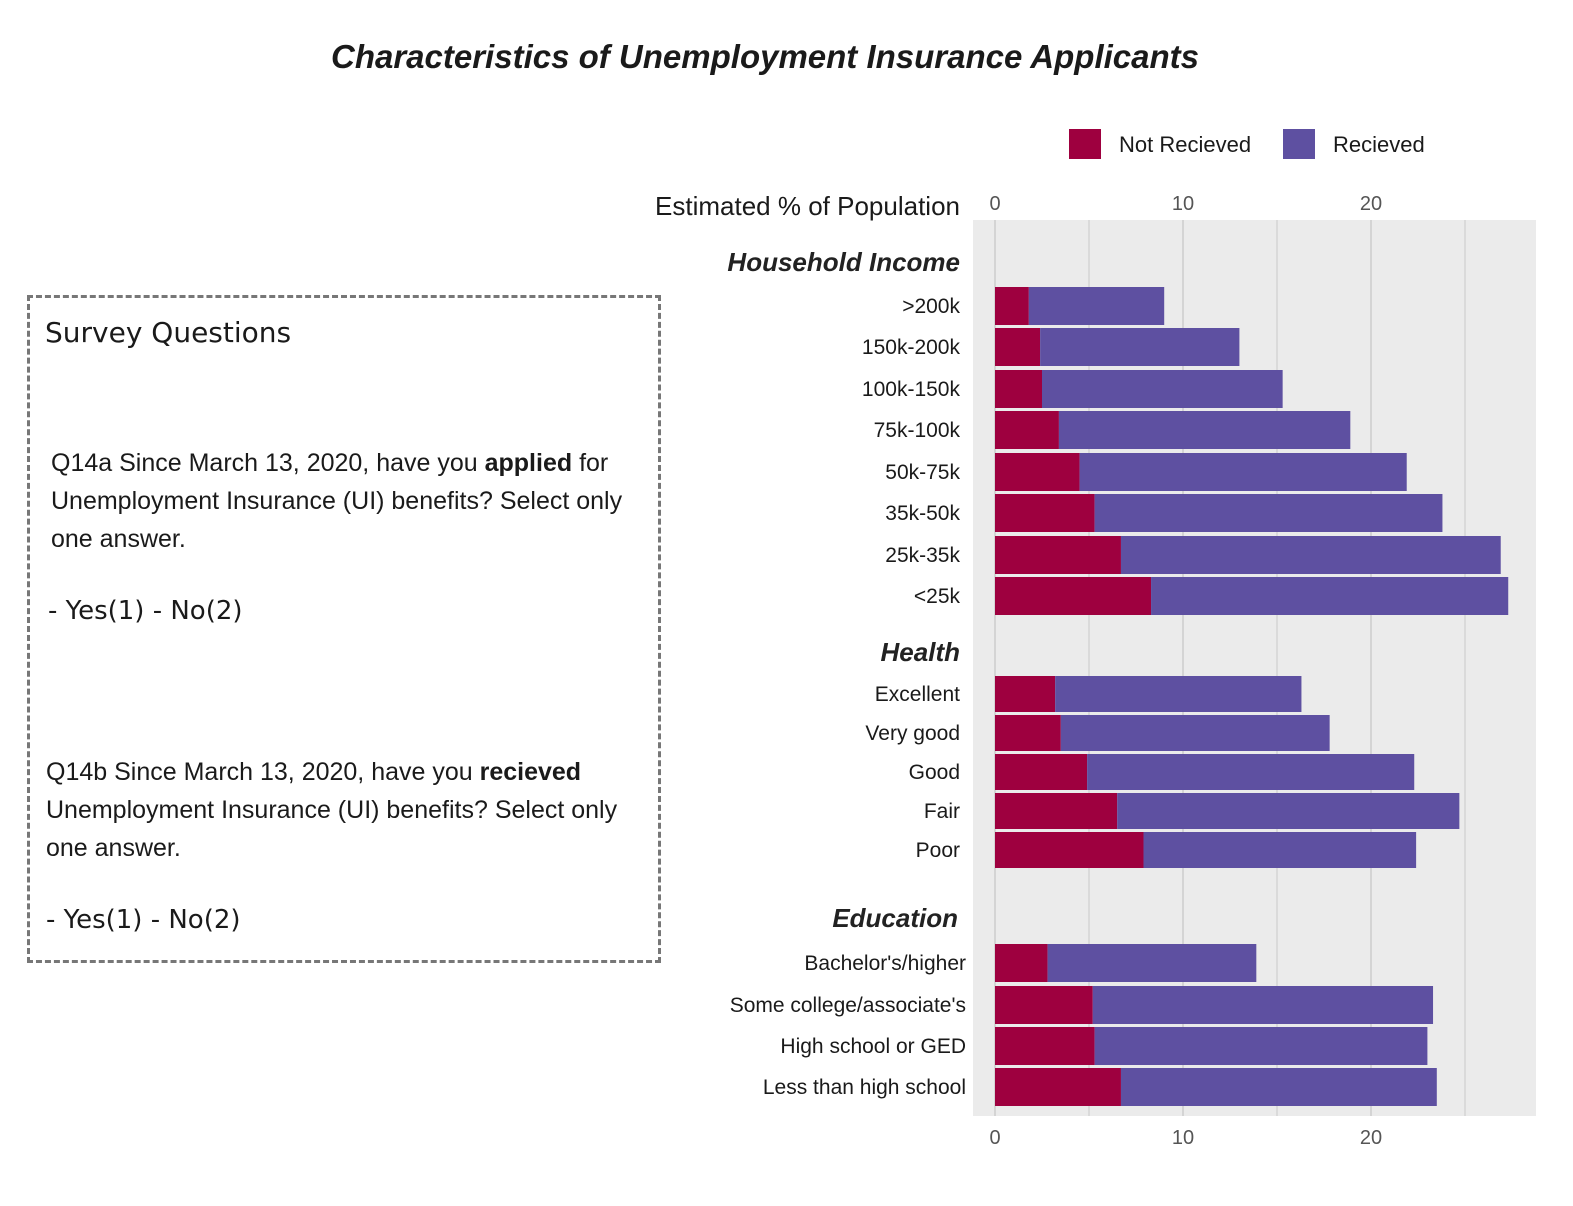  I want to click on x-tick-label-top: 0, so click(994, 204).